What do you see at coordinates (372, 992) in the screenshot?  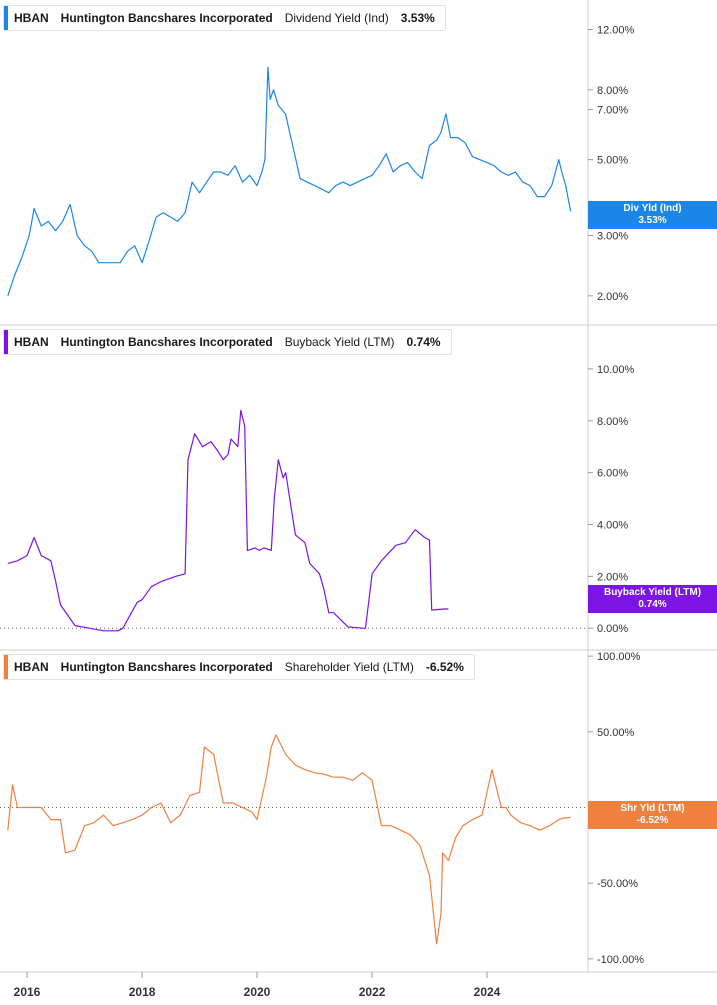 I see `x-tick-label: 2022` at bounding box center [372, 992].